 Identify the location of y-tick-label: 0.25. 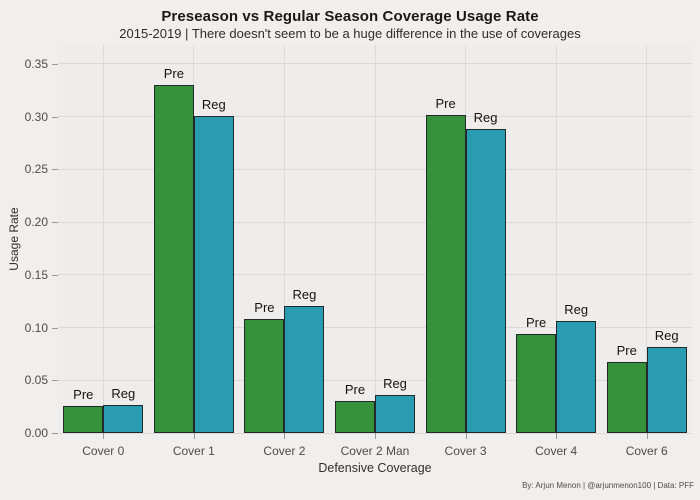
(36, 169).